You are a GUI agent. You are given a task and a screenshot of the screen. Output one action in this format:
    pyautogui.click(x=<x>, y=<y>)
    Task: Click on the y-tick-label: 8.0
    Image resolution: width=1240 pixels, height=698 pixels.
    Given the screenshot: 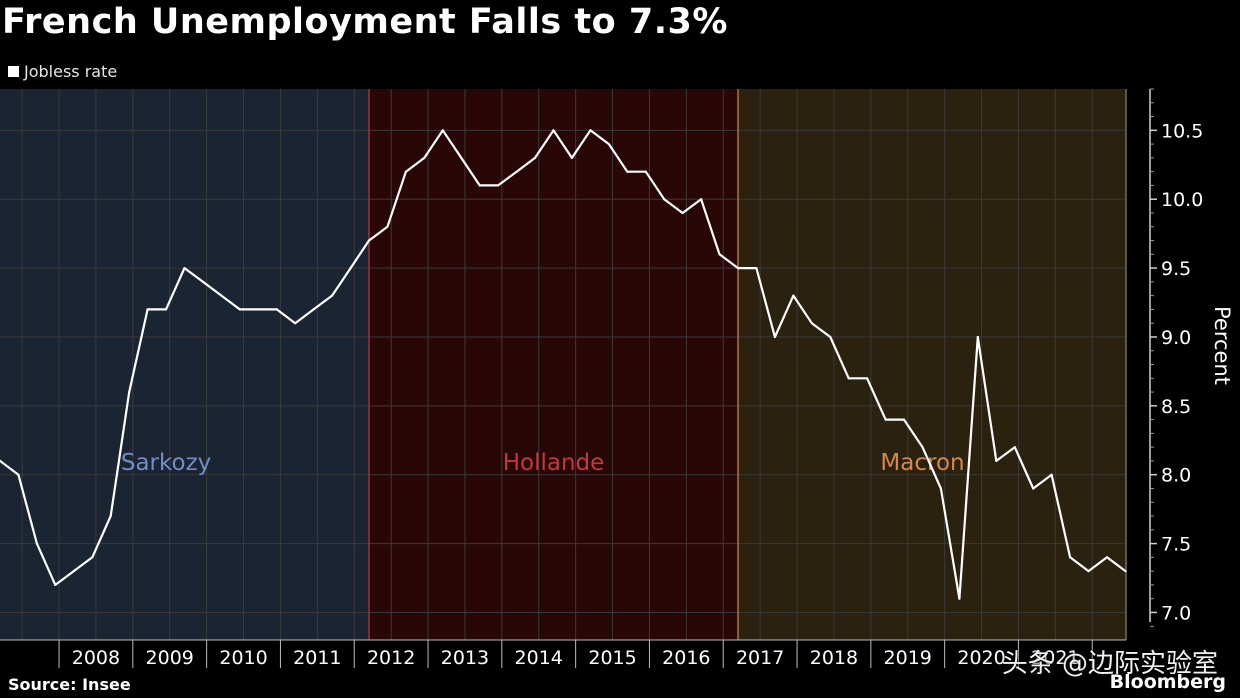 What is the action you would take?
    pyautogui.click(x=1176, y=476)
    